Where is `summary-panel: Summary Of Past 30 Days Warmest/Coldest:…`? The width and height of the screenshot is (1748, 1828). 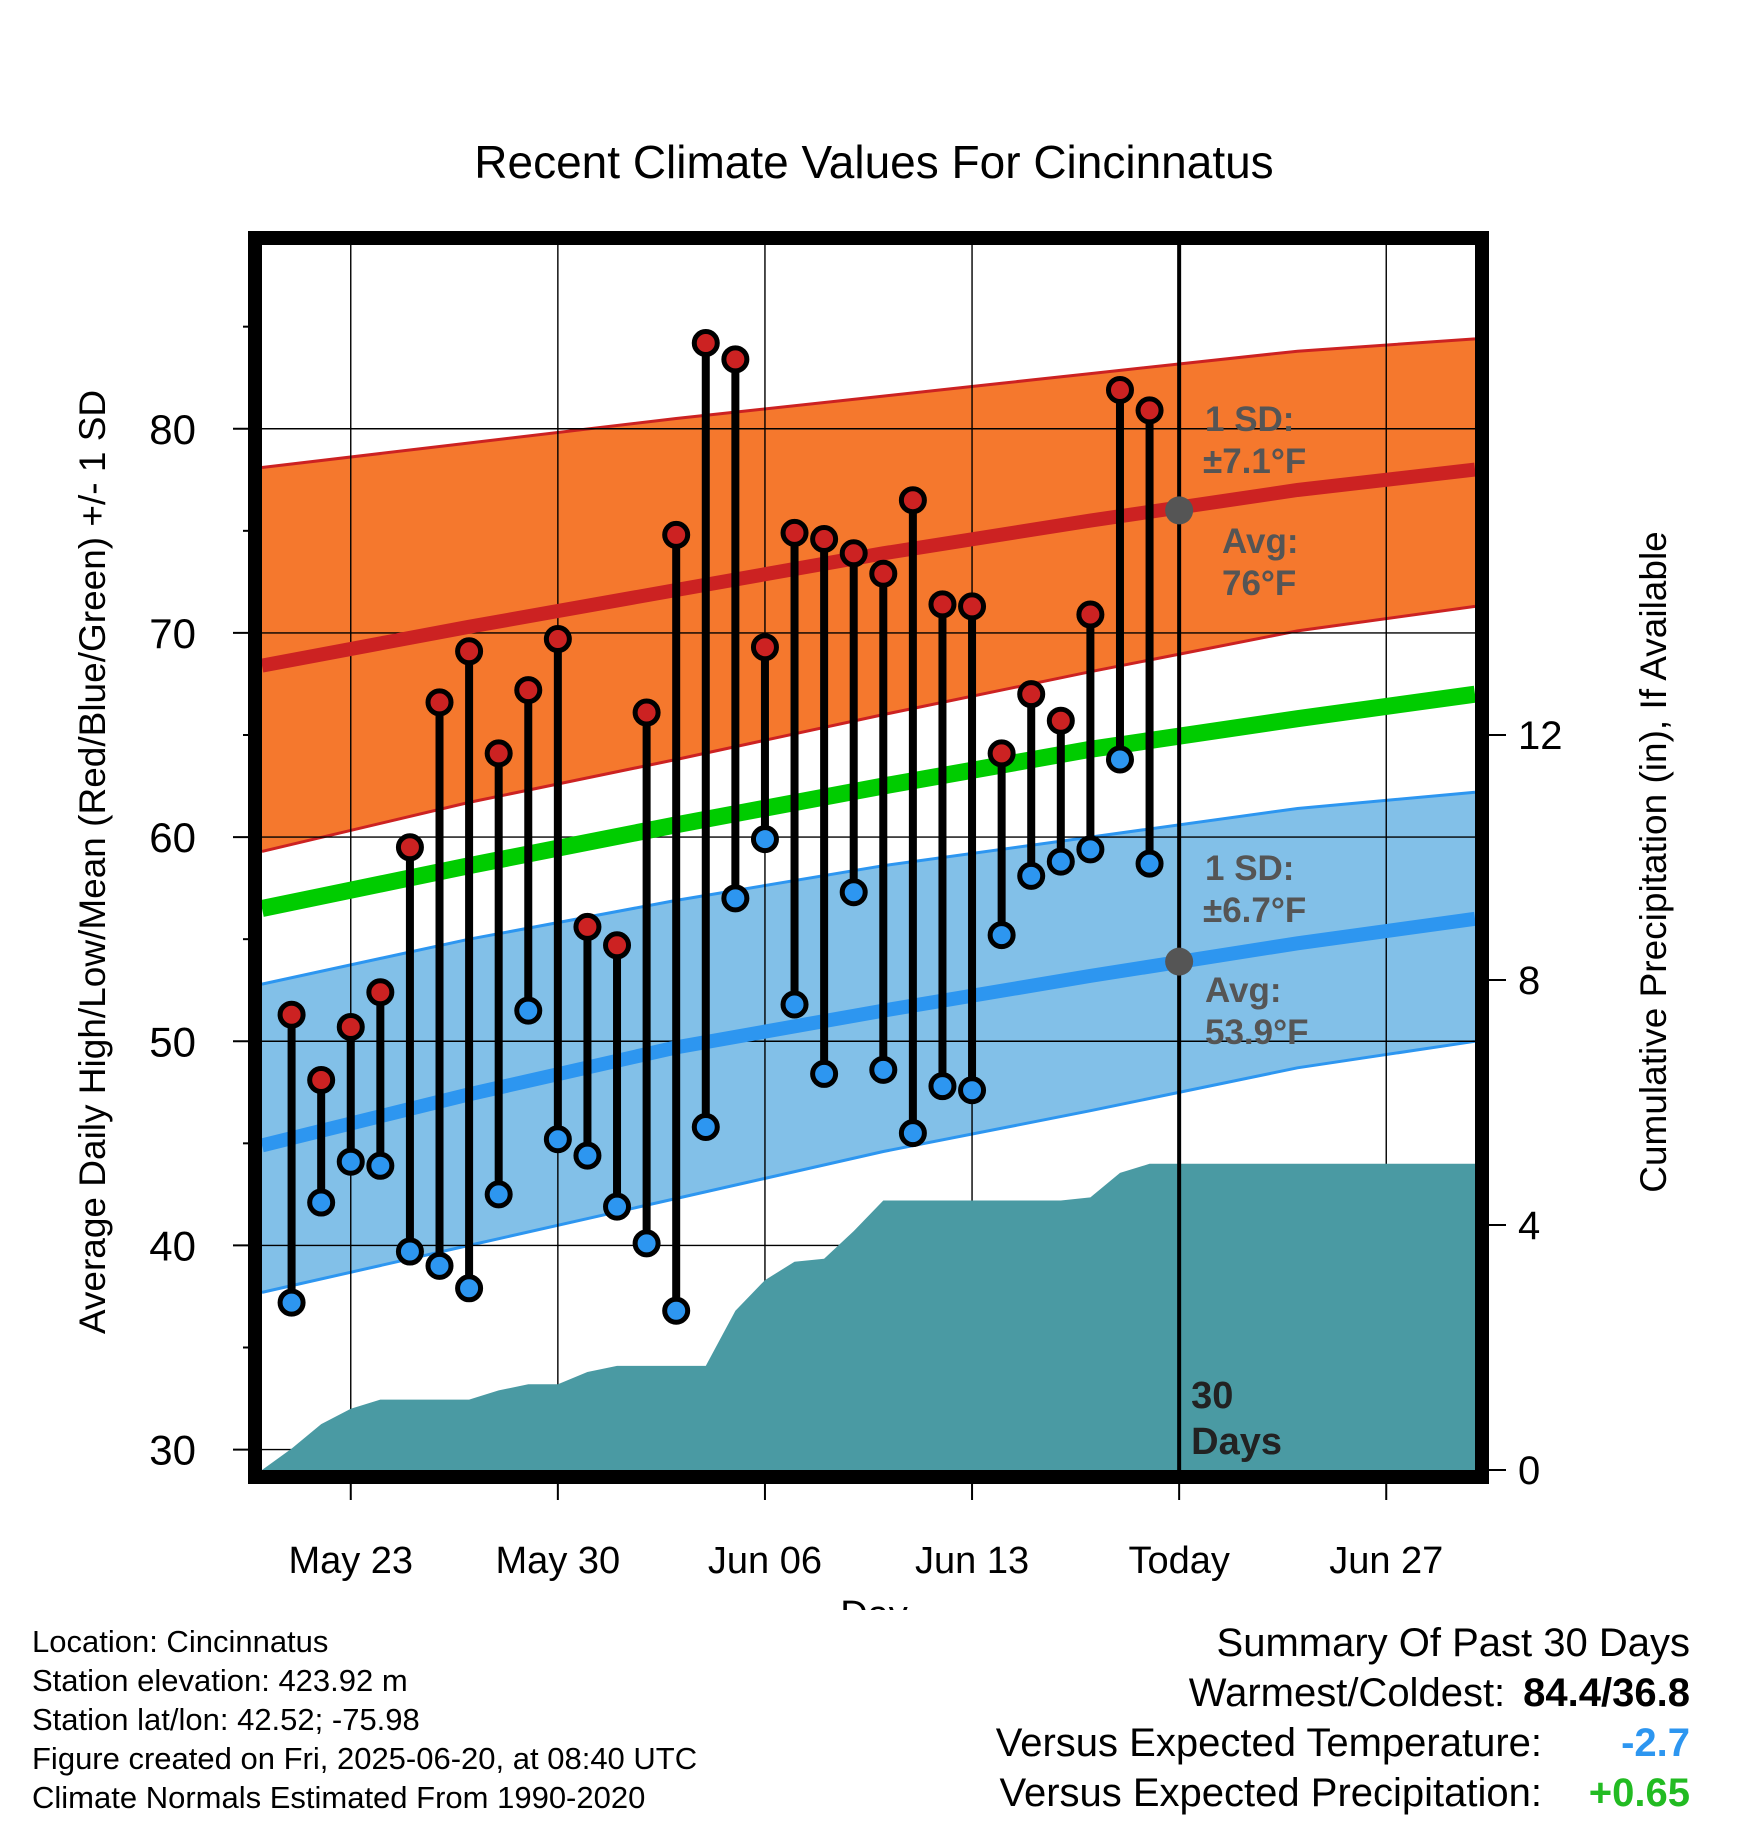
summary-panel: Summary Of Past 30 Days Warmest/Coldest:… is located at coordinates (1343, 1718).